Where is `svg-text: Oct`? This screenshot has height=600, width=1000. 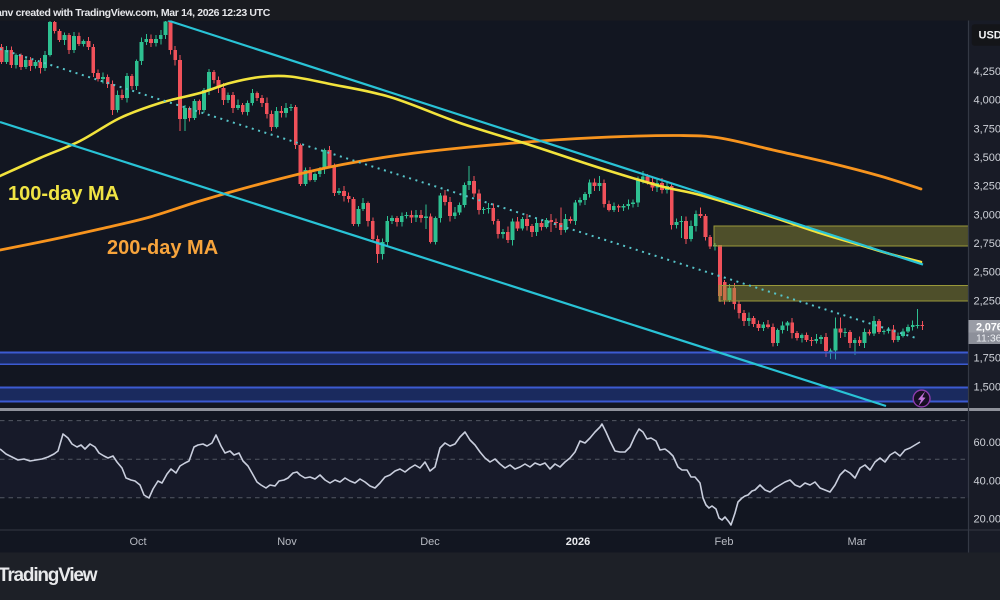 svg-text: Oct is located at coordinates (137, 542).